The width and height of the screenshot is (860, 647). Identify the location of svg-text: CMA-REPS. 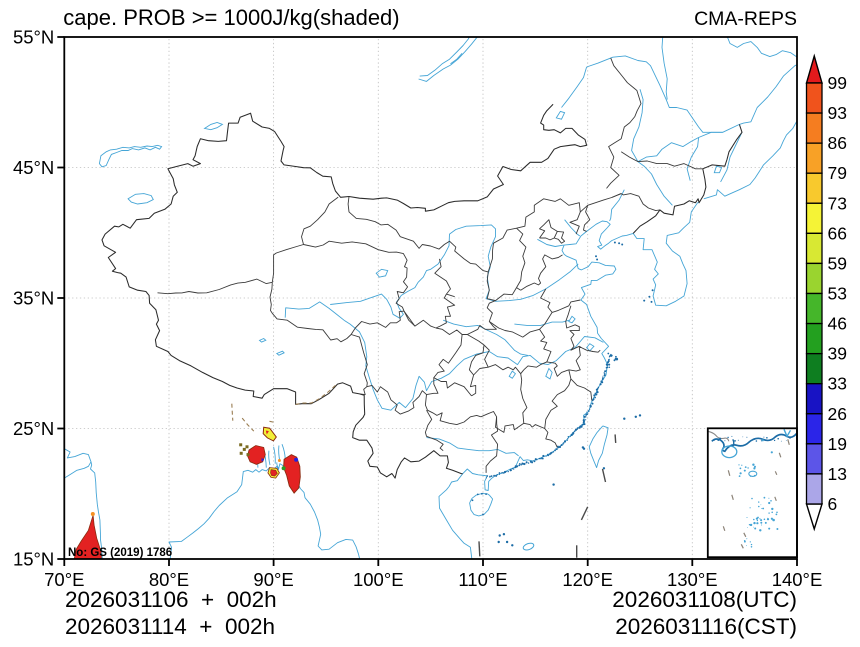
(745, 19).